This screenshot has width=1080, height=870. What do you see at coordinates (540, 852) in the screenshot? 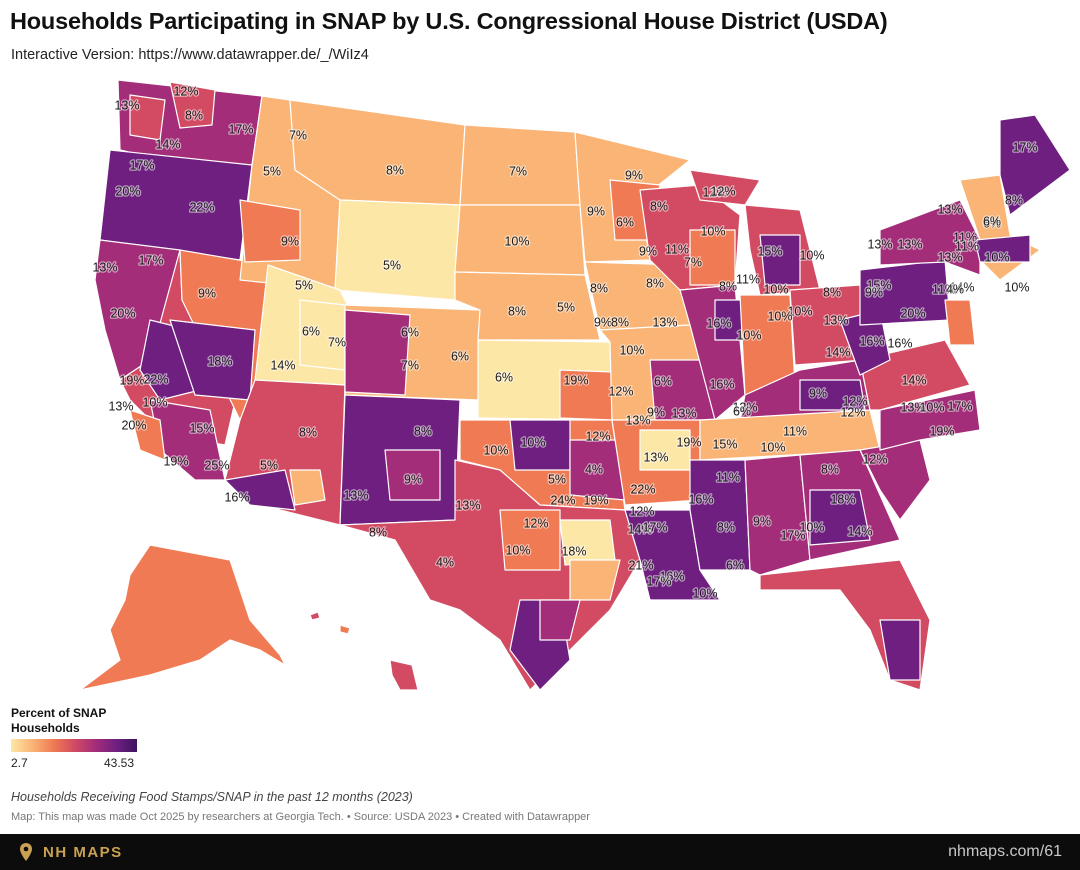
I see `footer-bar: NH MAPS nhmaps.com/61` at bounding box center [540, 852].